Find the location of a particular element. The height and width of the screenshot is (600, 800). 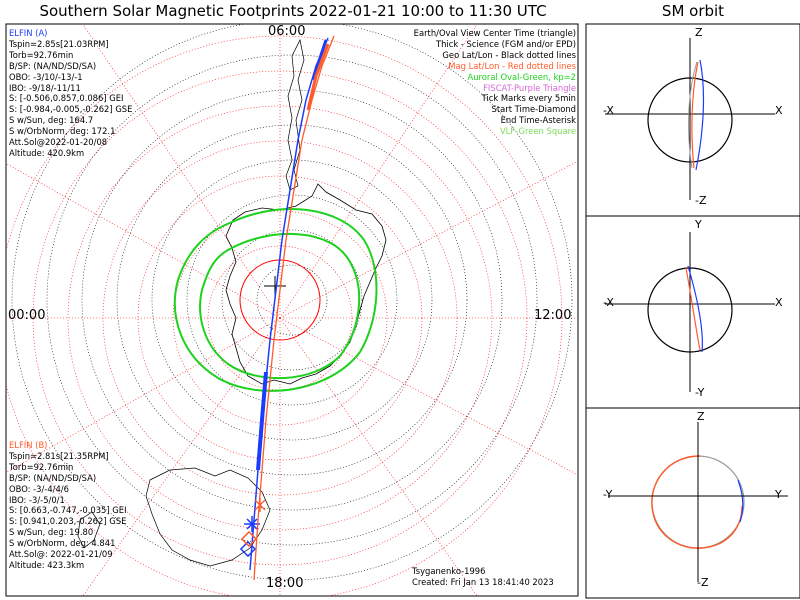

clock-label-left: 00:00 is located at coordinates (27, 315).